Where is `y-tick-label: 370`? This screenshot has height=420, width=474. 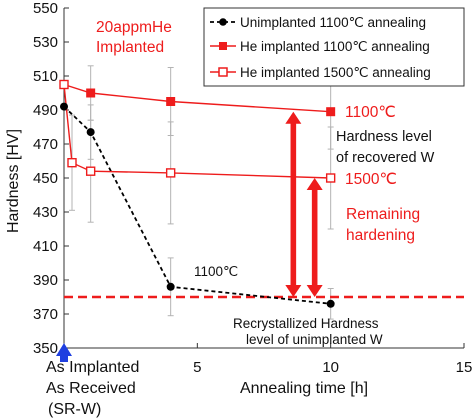 y-tick-label: 370 is located at coordinates (45, 314).